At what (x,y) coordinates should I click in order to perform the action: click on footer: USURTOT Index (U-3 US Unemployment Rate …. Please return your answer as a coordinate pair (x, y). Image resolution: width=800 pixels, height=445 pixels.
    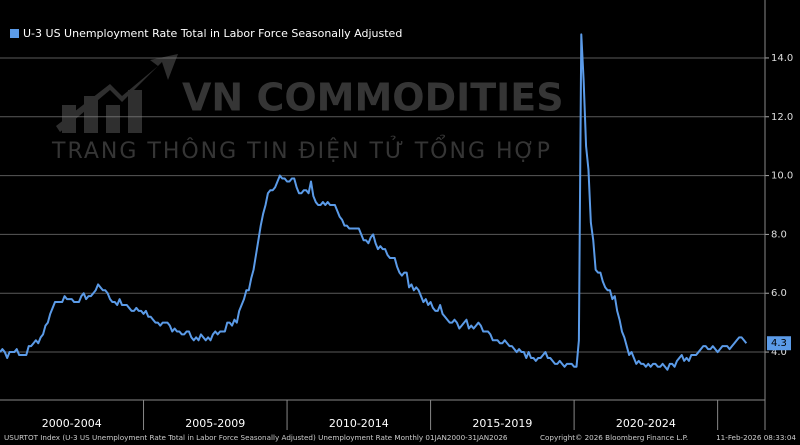
    Looking at the image, I should click on (256, 437).